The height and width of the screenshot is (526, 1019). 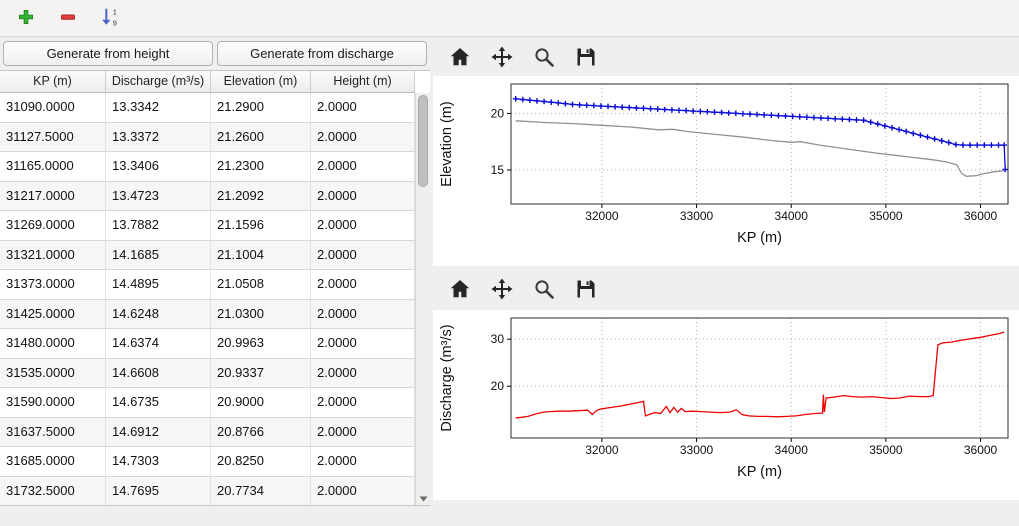 I want to click on table-cell: 31535.0000, so click(x=53, y=373).